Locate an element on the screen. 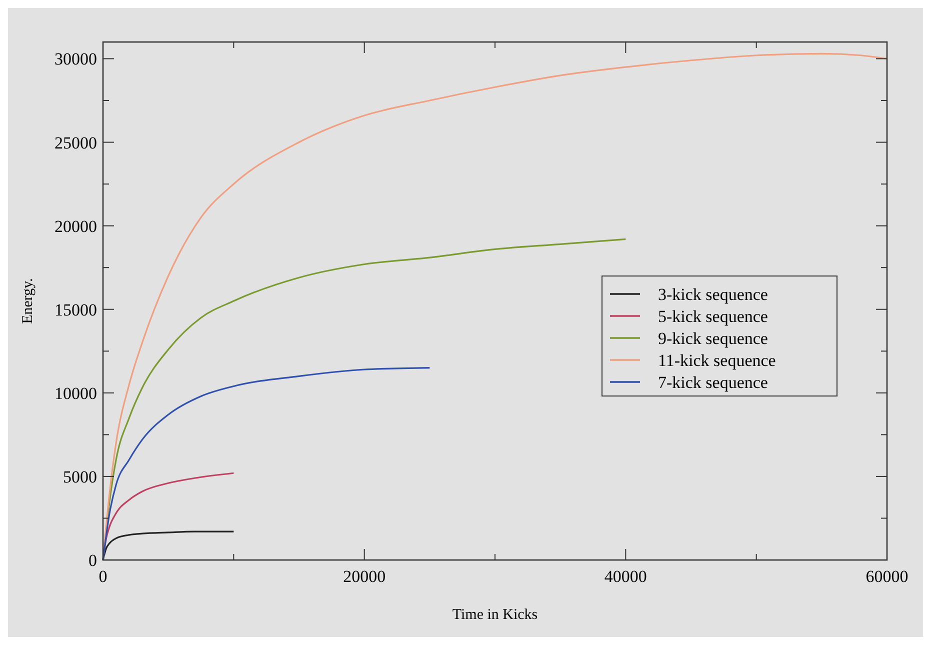  legend-label: 5-kick sequence is located at coordinates (713, 316).